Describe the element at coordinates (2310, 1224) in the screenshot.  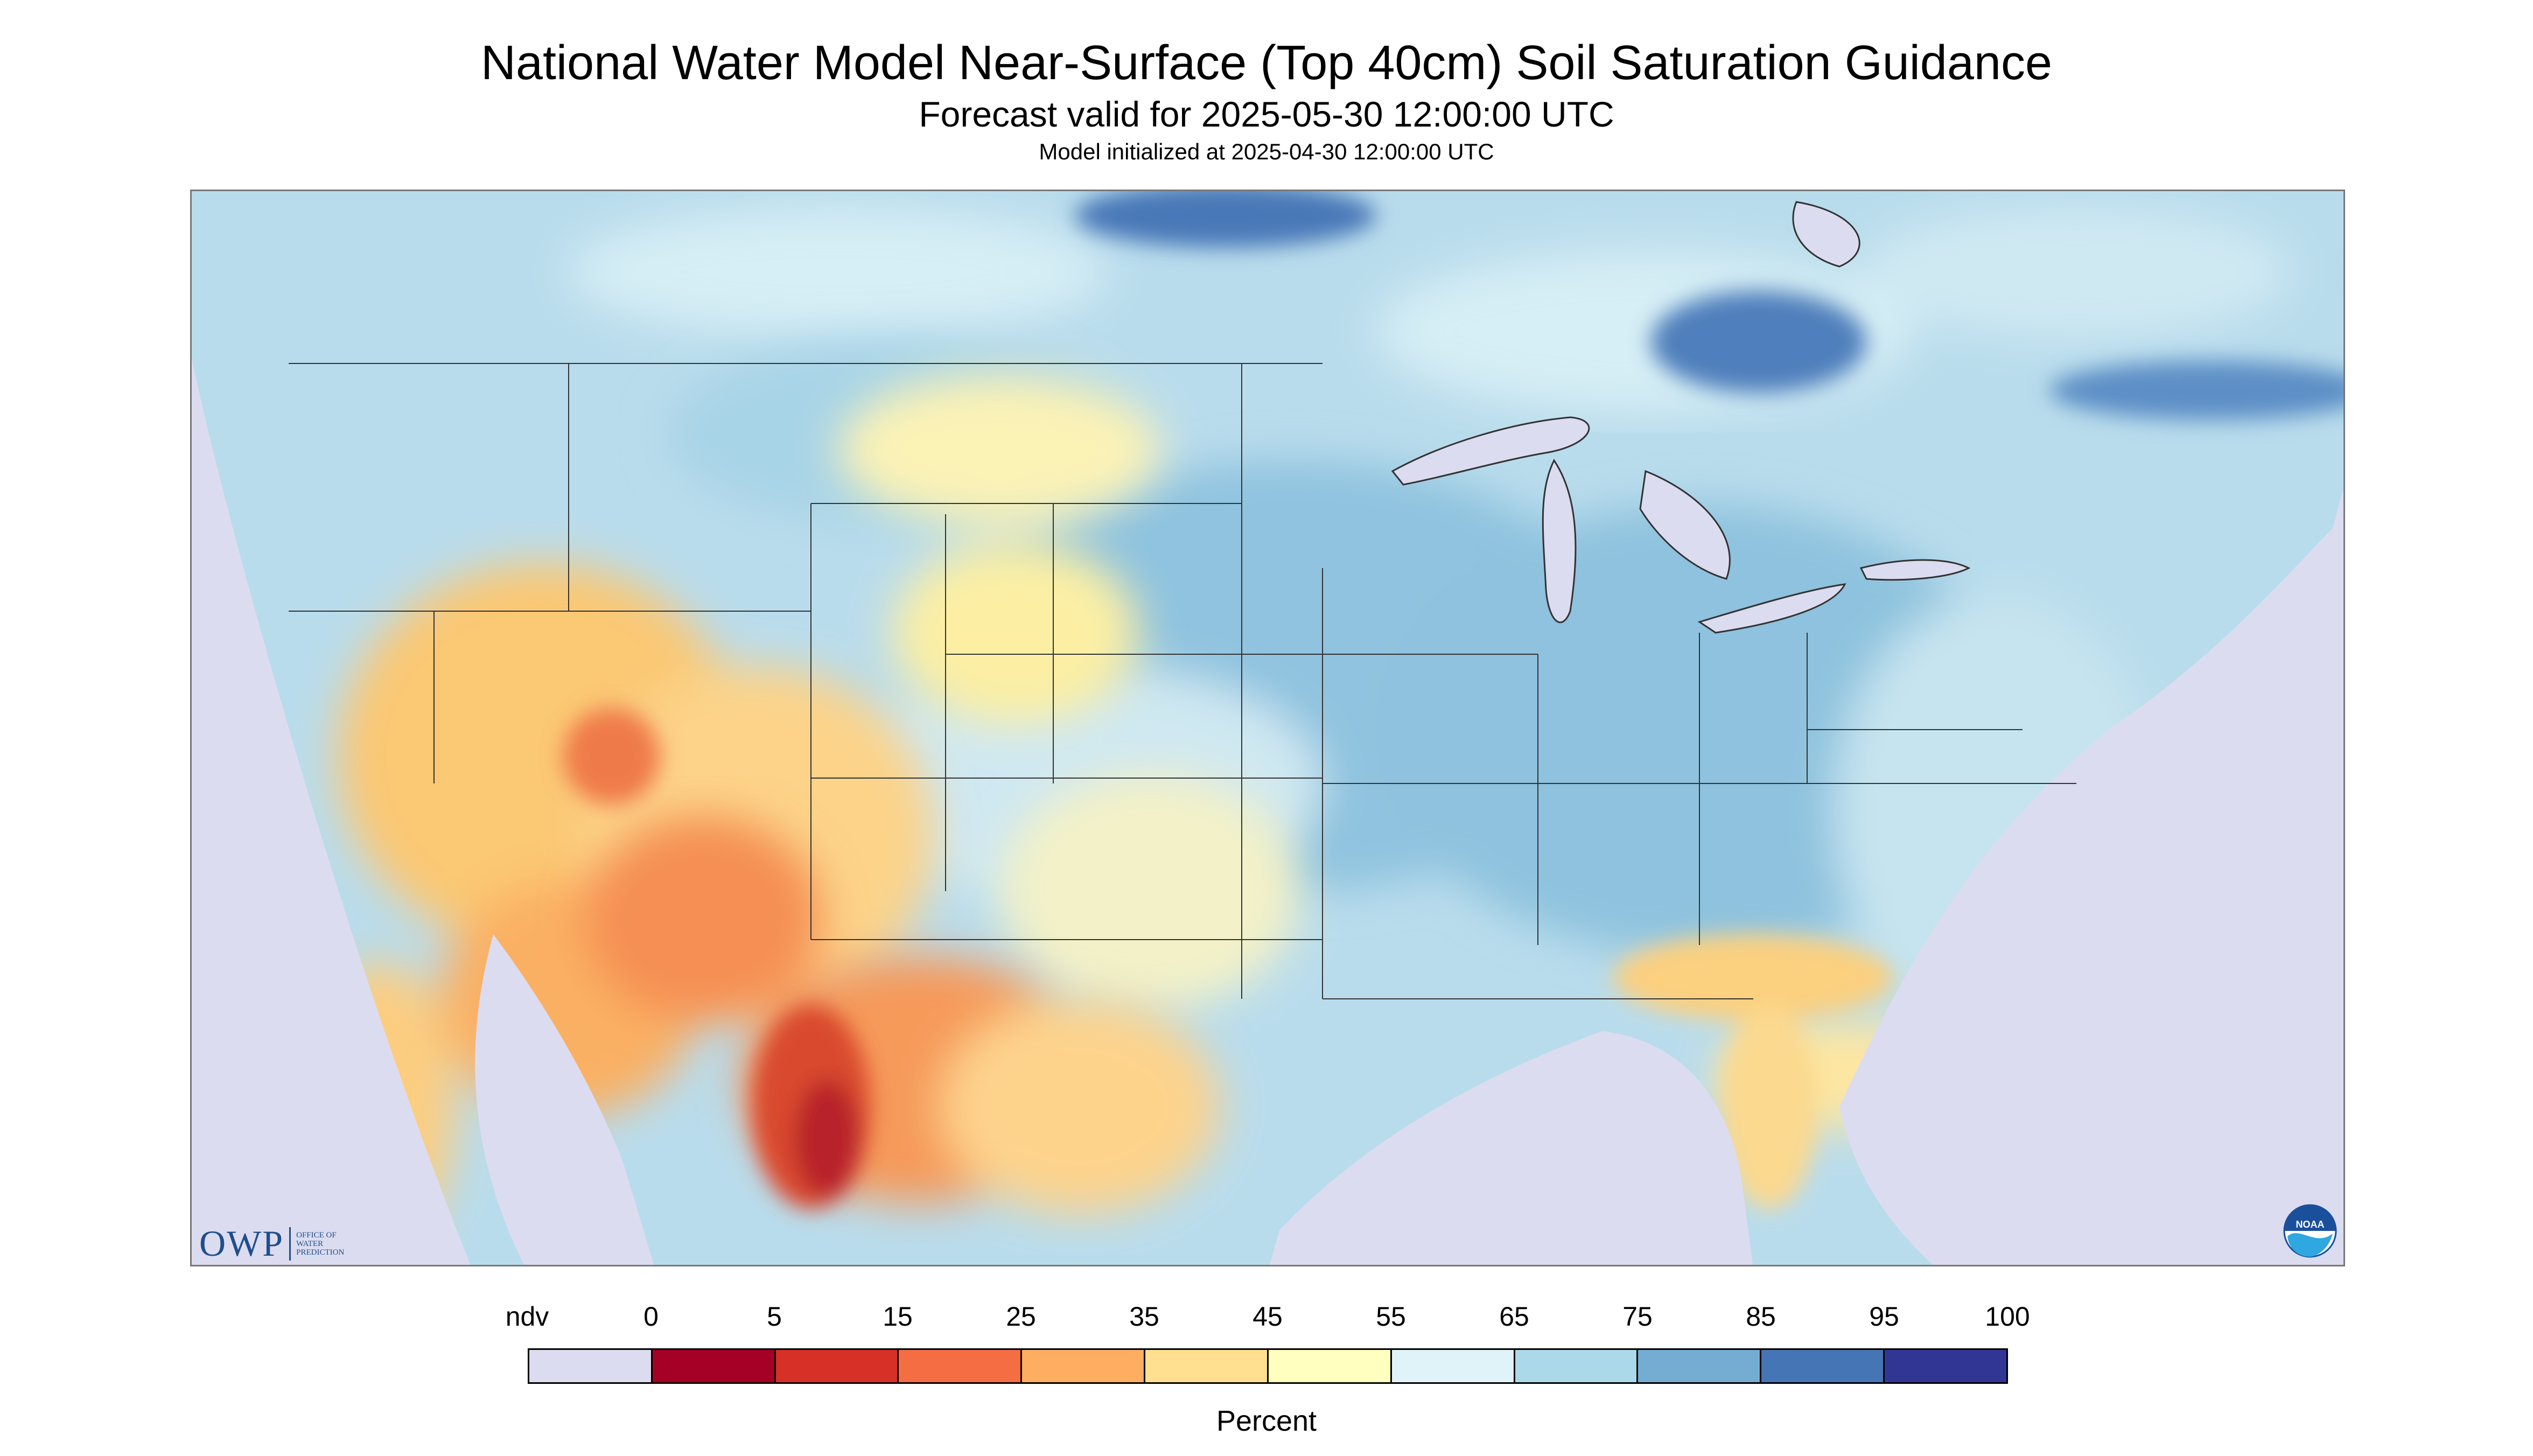
I see `noaa-logo-text: NOAA` at that location.